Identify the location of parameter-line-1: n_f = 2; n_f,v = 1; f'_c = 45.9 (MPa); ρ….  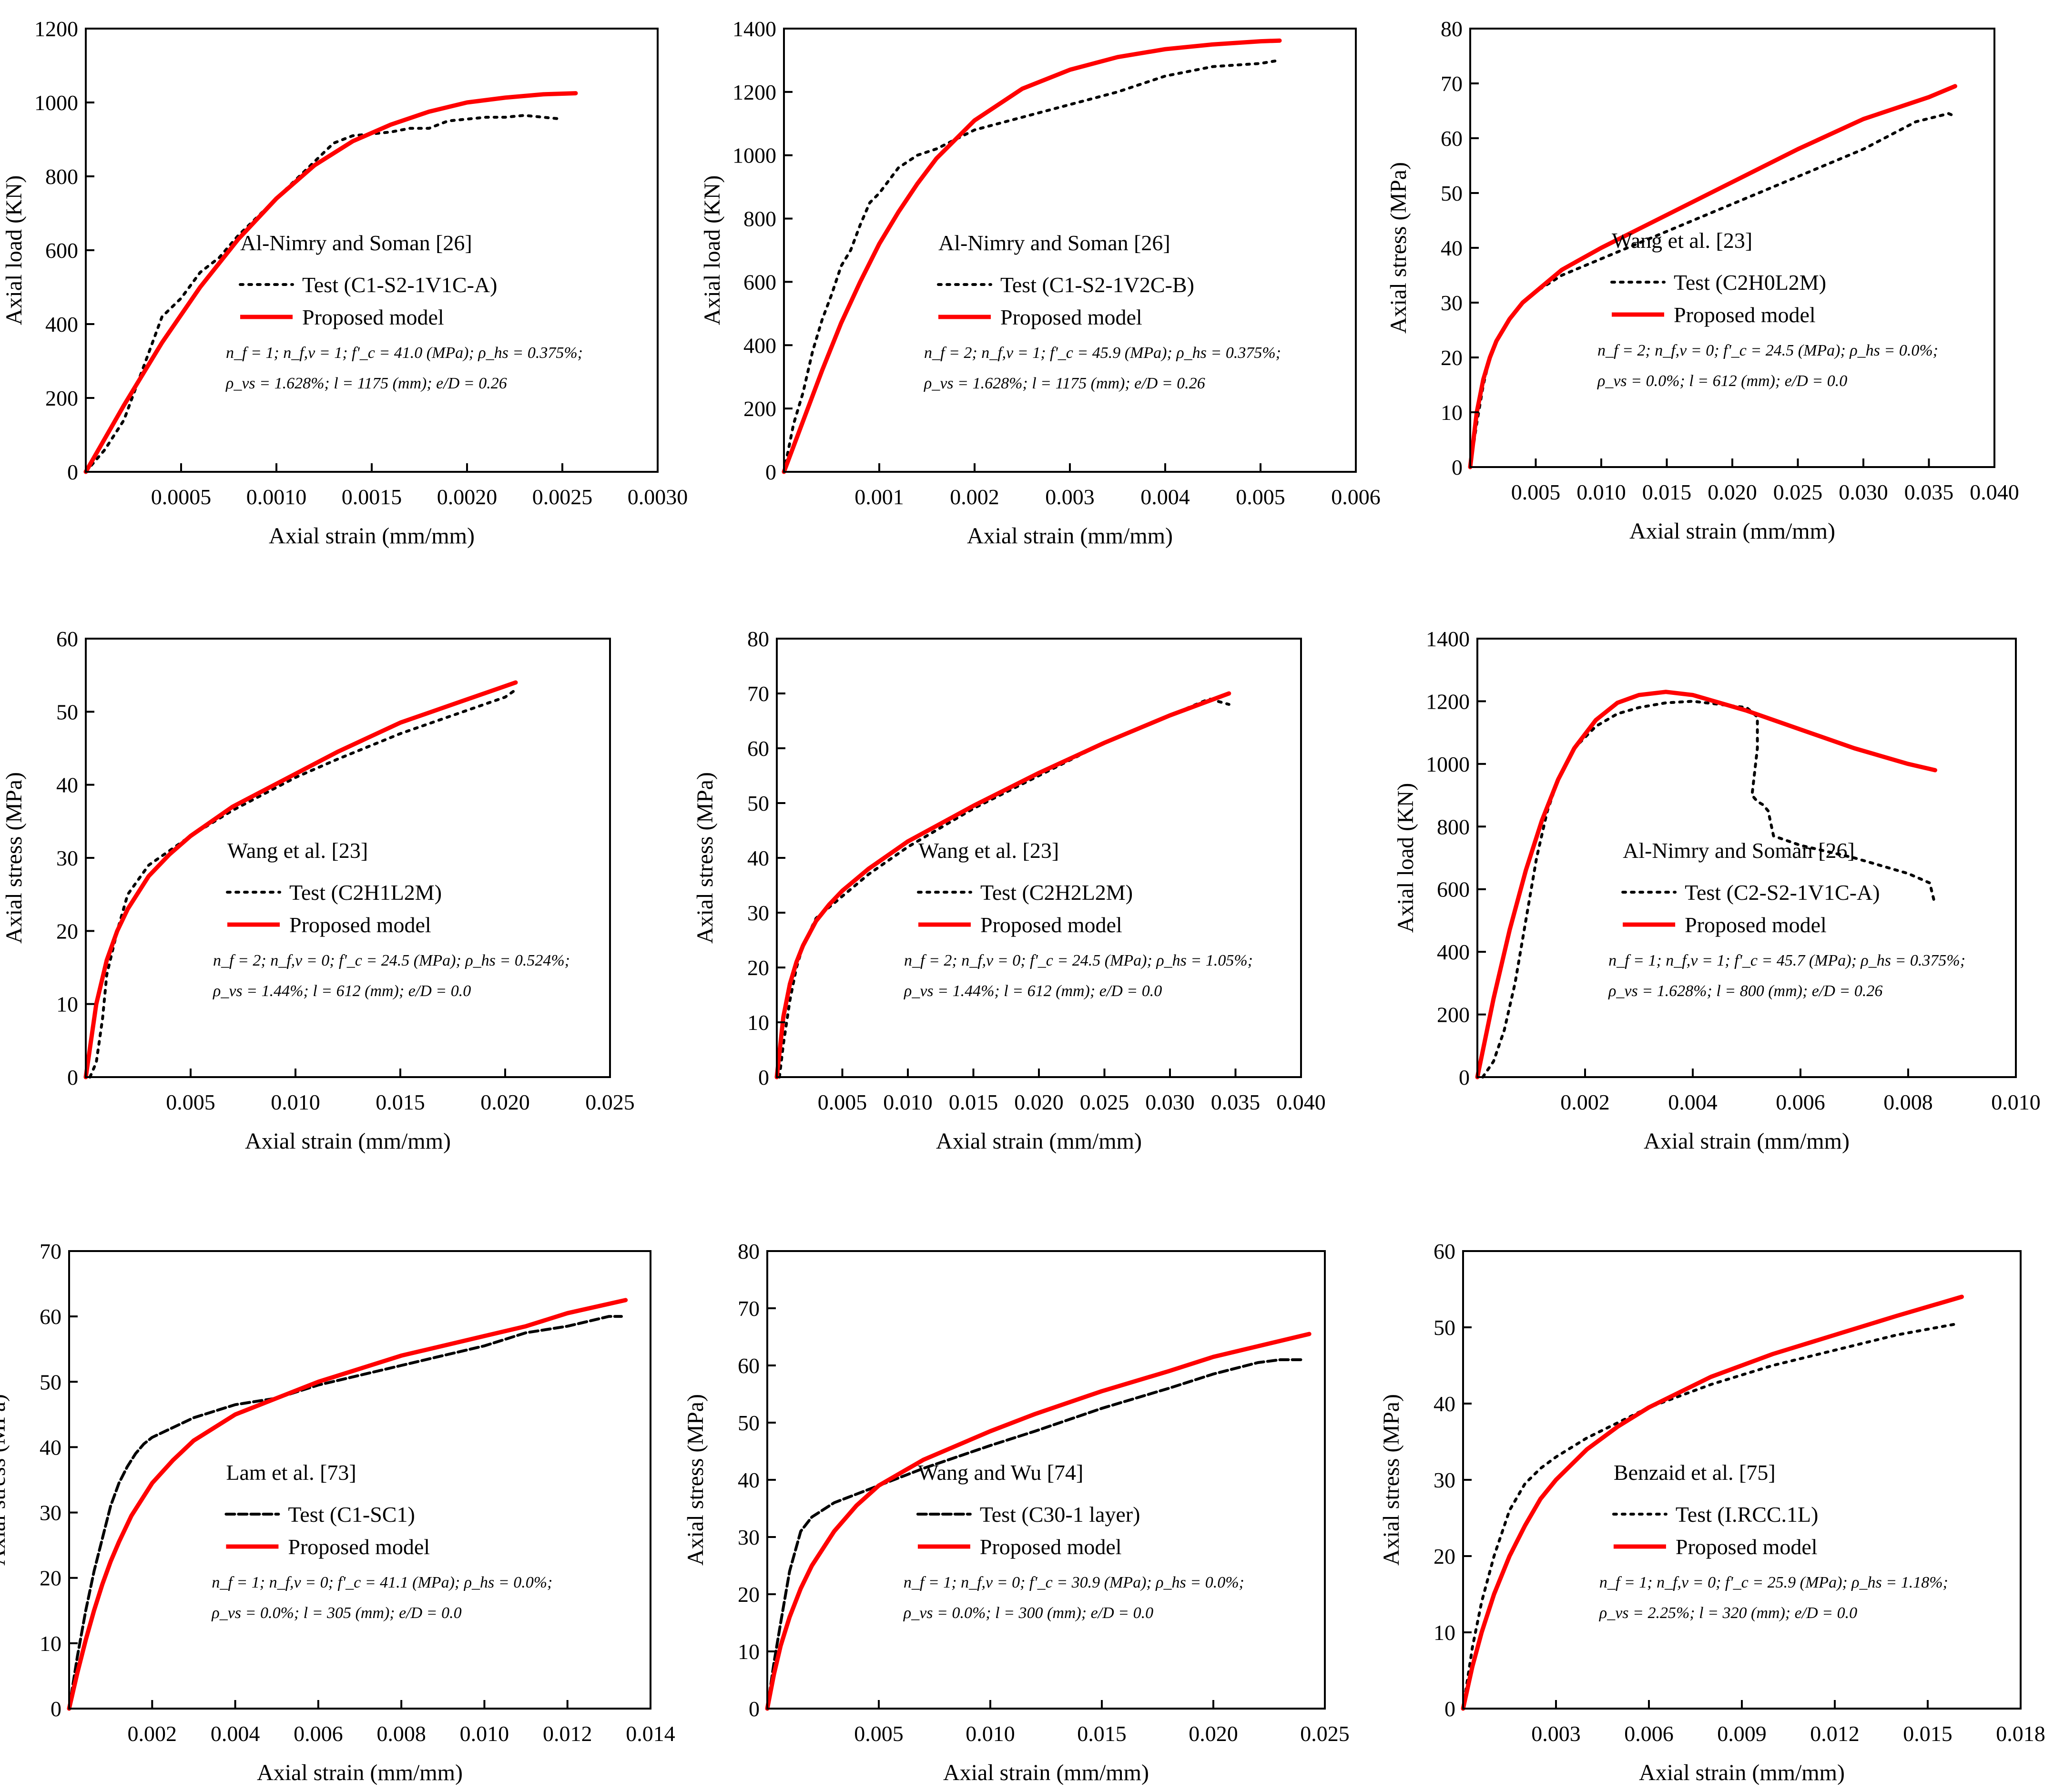
(1102, 353).